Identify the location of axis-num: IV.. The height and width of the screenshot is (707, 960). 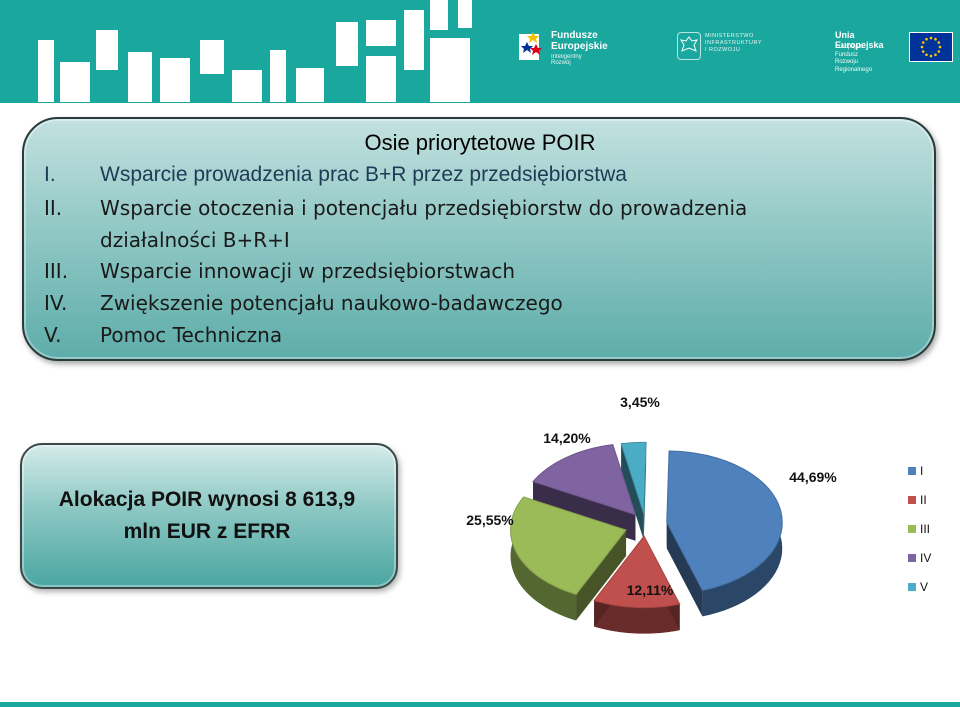
(56, 303).